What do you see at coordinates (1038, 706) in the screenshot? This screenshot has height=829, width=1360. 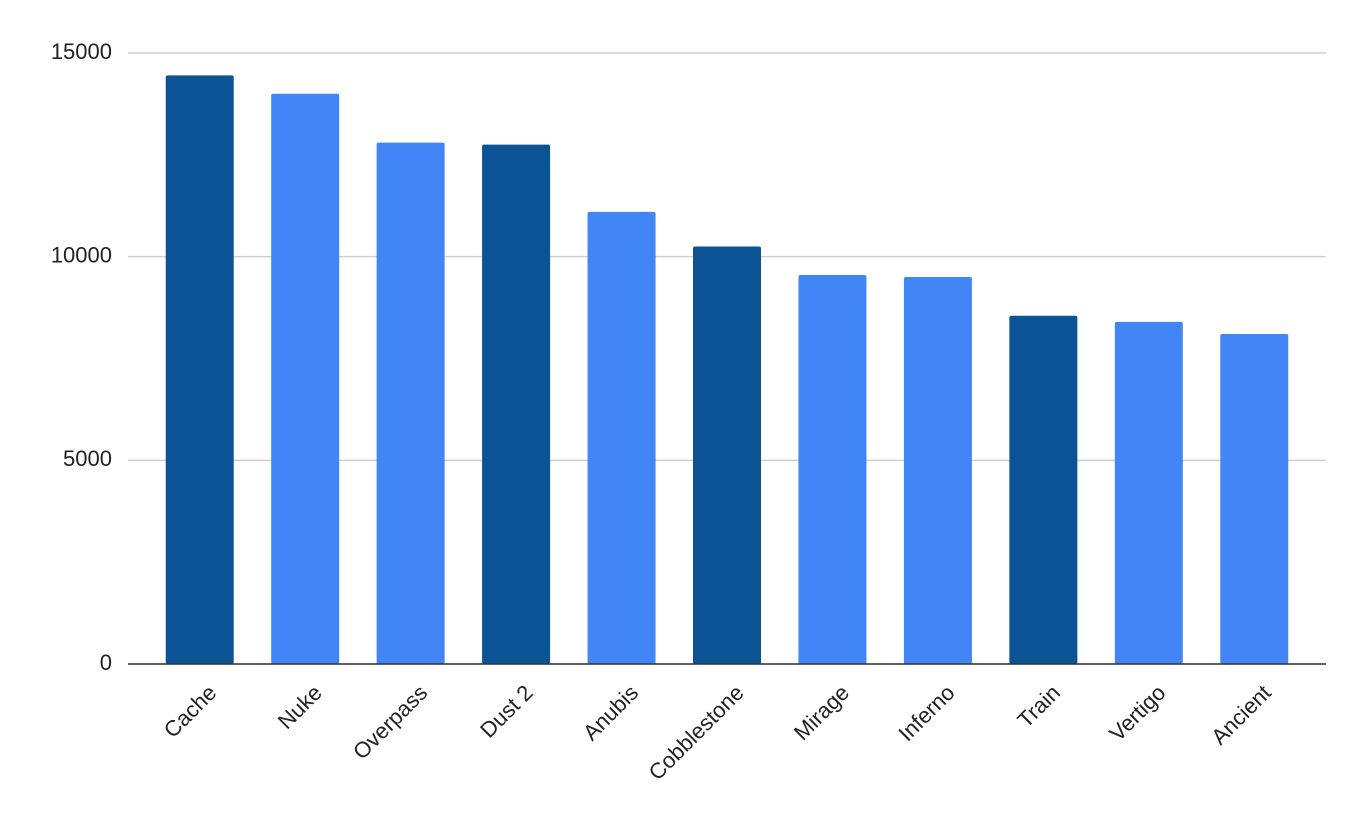 I see `x-tick-label: Train` at bounding box center [1038, 706].